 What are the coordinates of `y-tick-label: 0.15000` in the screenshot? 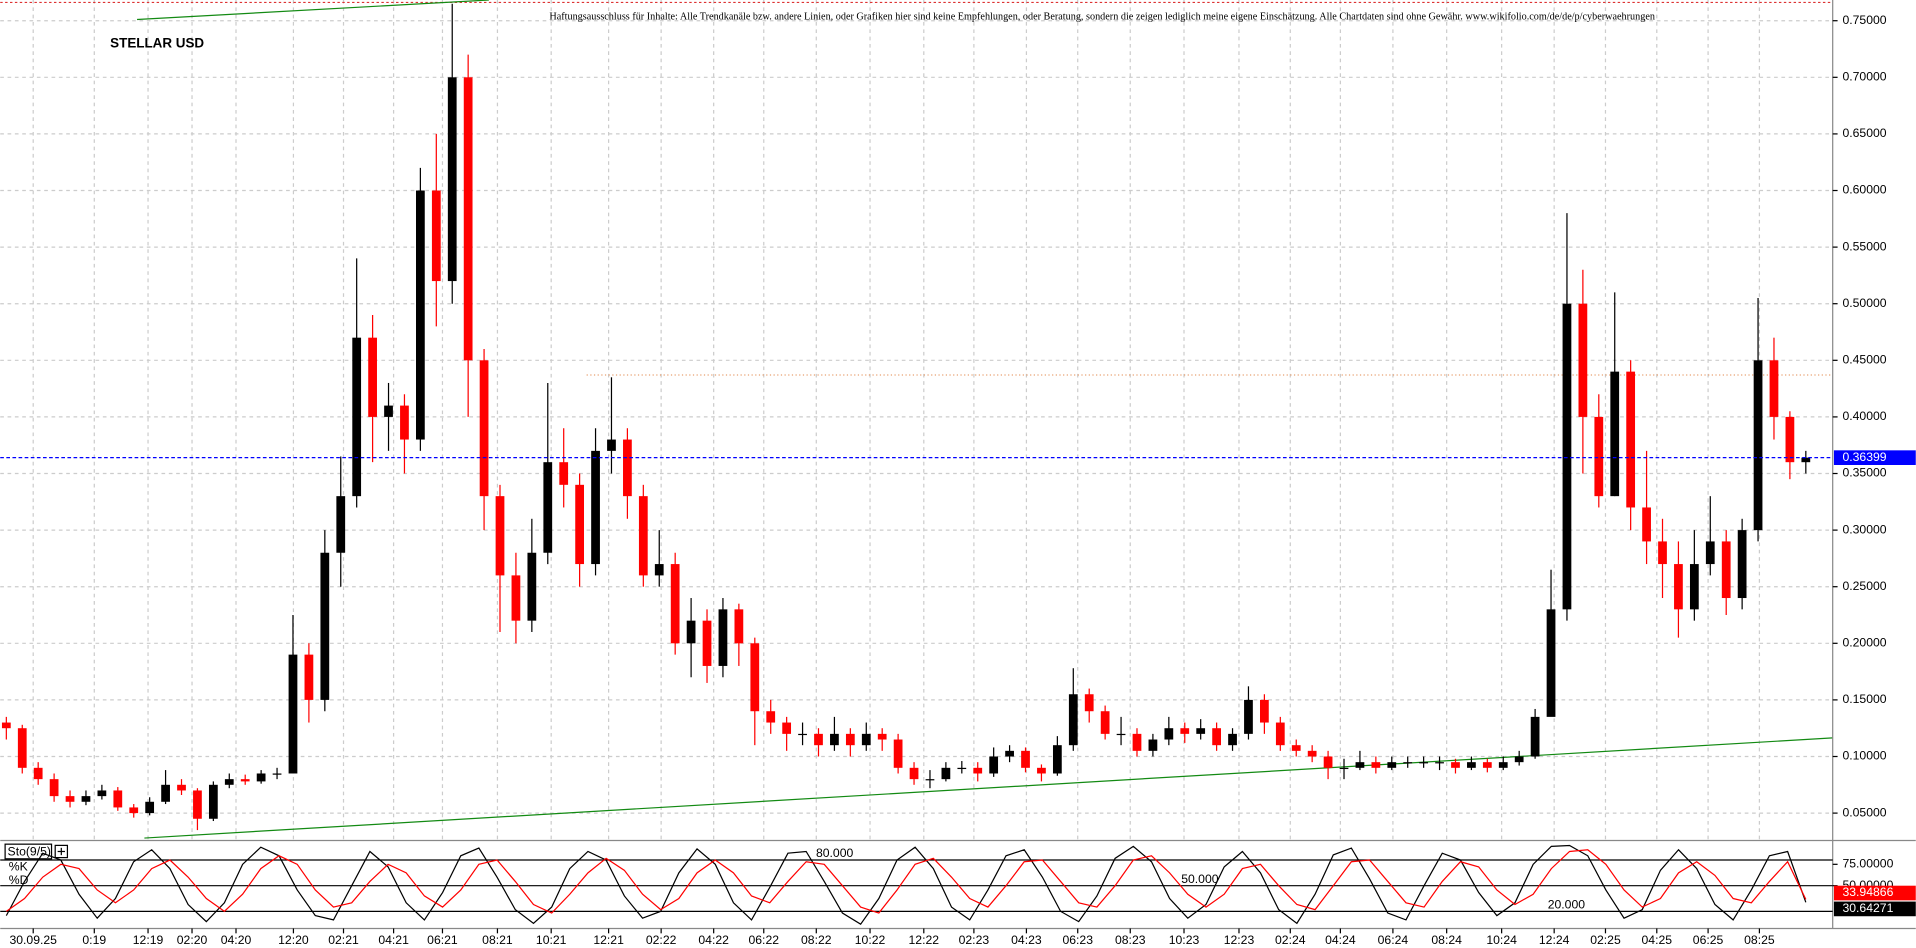 It's located at (1864, 699).